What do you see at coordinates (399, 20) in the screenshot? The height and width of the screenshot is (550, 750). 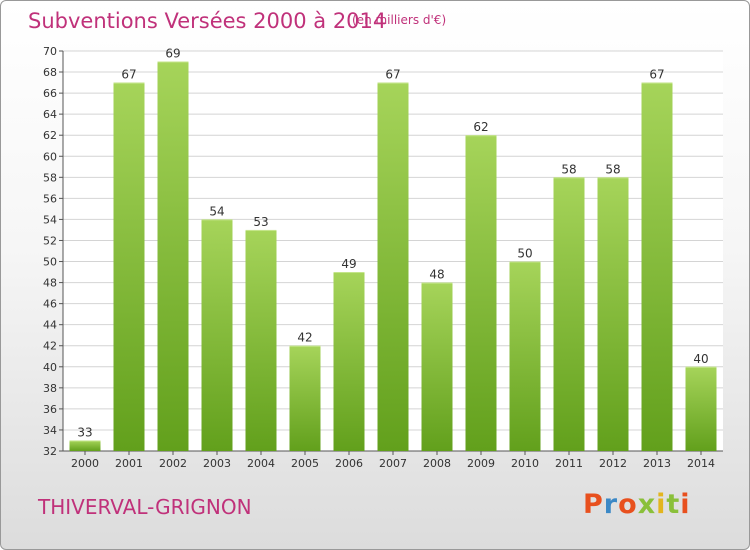 I see `chart-unit-subtitle: (en milliers d'€)` at bounding box center [399, 20].